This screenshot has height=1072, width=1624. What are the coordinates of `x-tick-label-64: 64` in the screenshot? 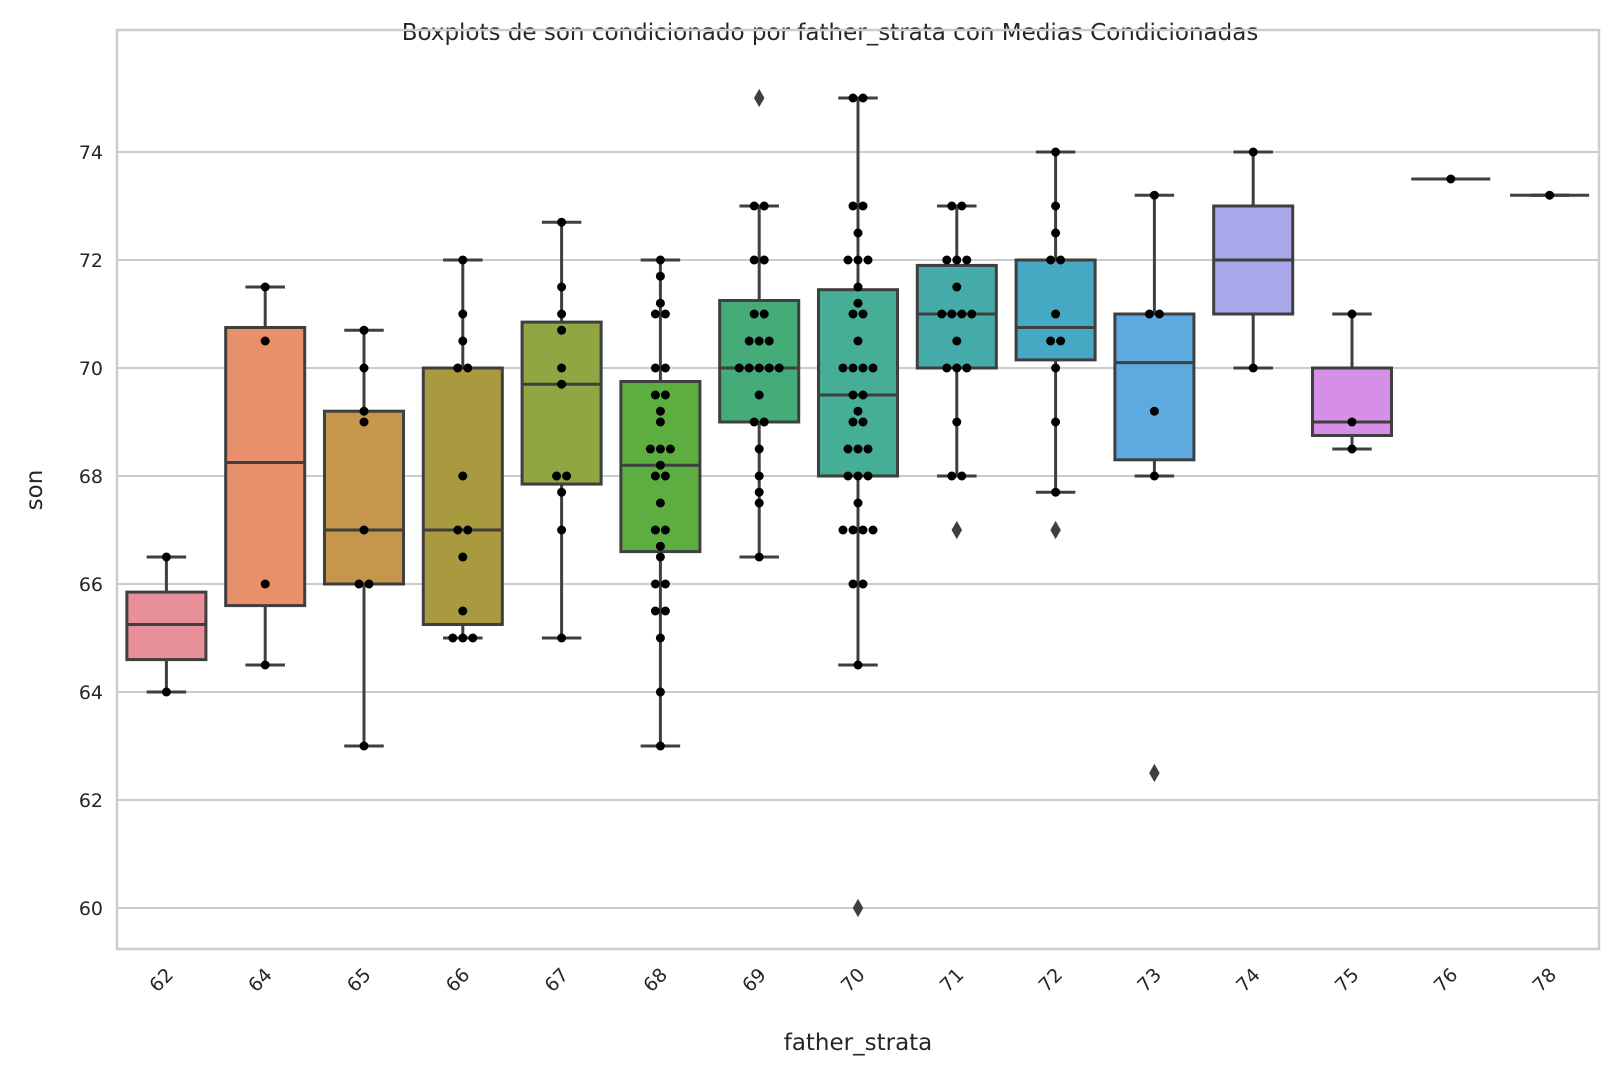 It's located at (260, 980).